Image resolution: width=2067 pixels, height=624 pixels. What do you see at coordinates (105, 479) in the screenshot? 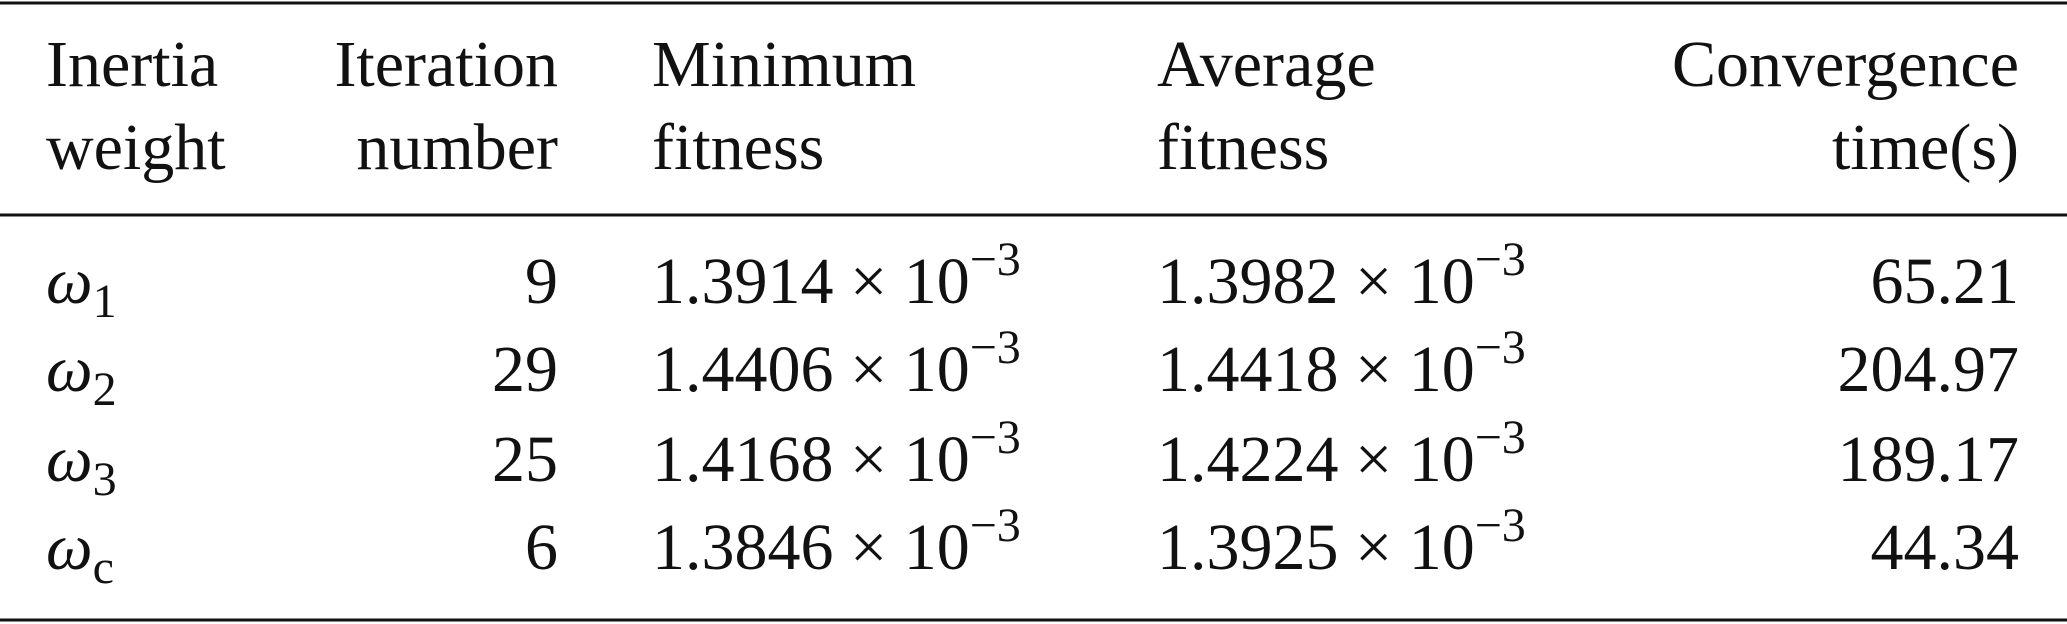
I see `subscript: 3` at bounding box center [105, 479].